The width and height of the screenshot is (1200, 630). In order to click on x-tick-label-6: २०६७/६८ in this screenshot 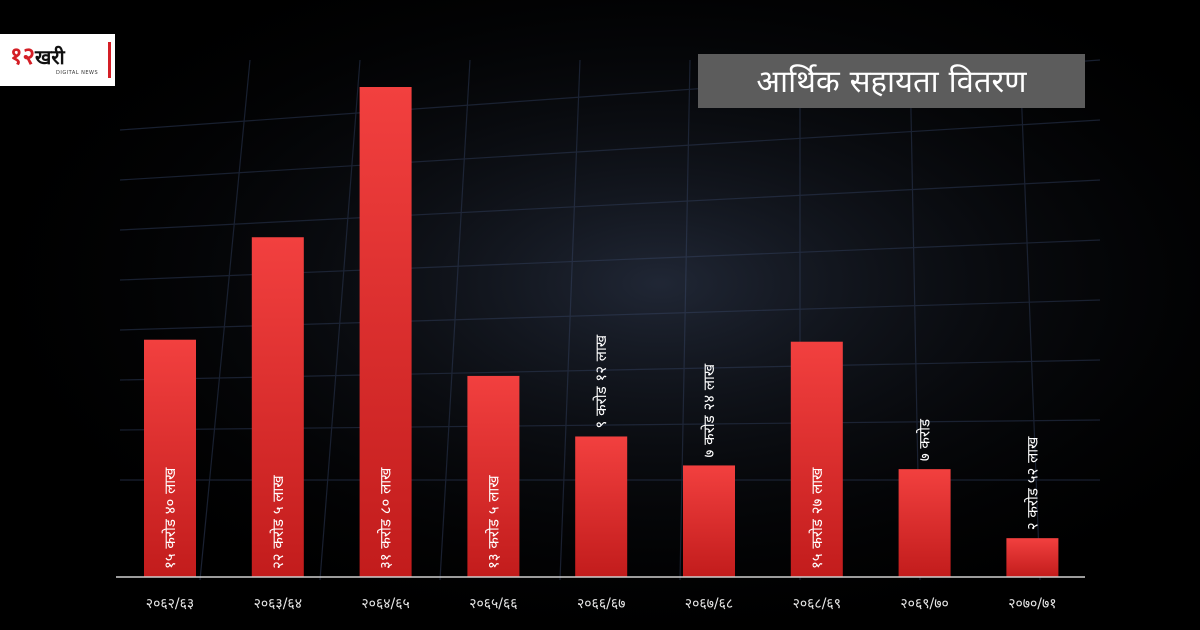, I will do `click(709, 604)`.